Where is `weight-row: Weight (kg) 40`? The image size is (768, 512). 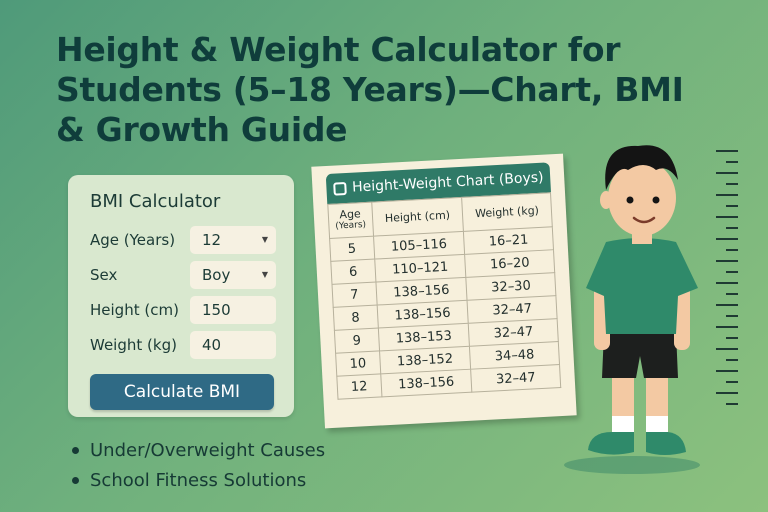
weight-row: Weight (kg) 40 is located at coordinates (183, 344).